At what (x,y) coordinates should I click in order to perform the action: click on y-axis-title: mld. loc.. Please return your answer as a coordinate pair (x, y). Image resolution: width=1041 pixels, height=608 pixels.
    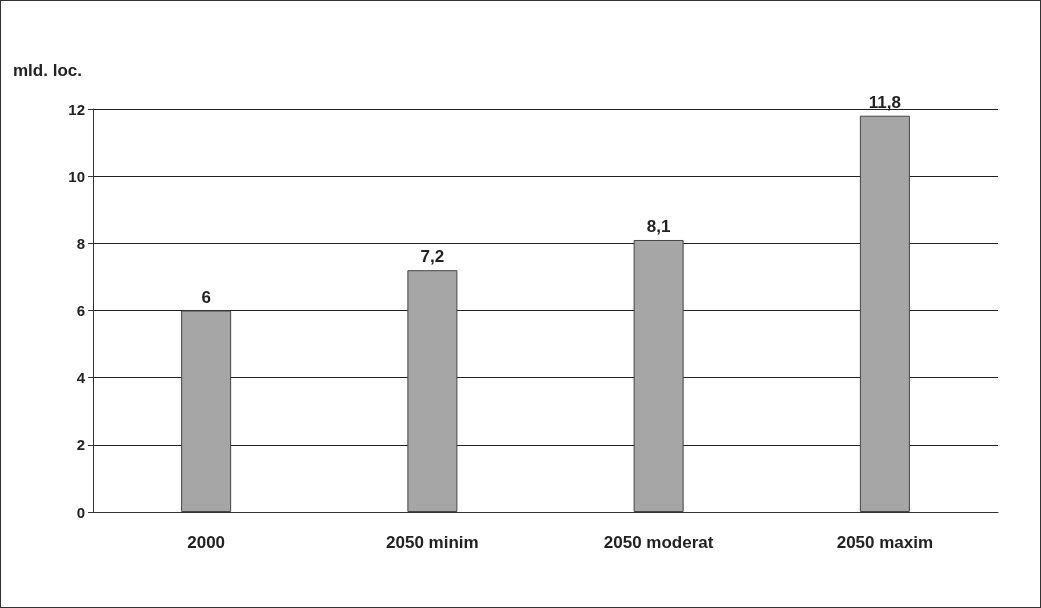
    Looking at the image, I should click on (47, 70).